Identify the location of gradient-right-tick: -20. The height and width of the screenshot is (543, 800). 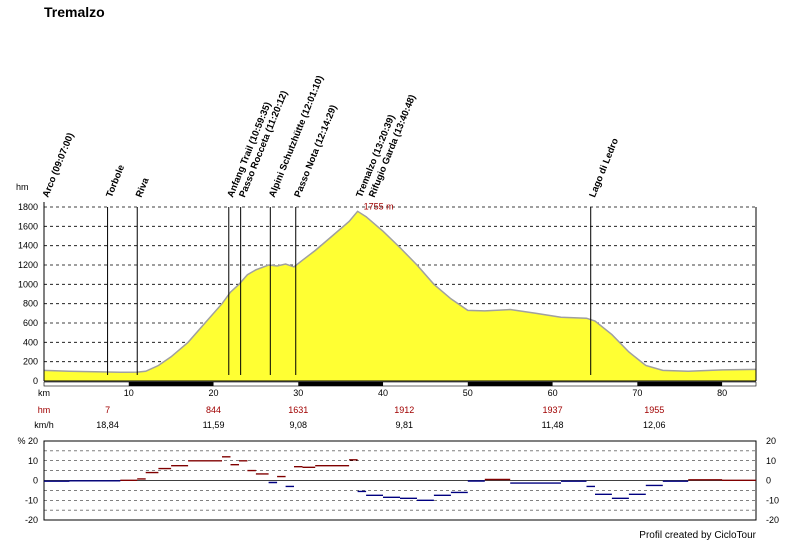
(772, 520).